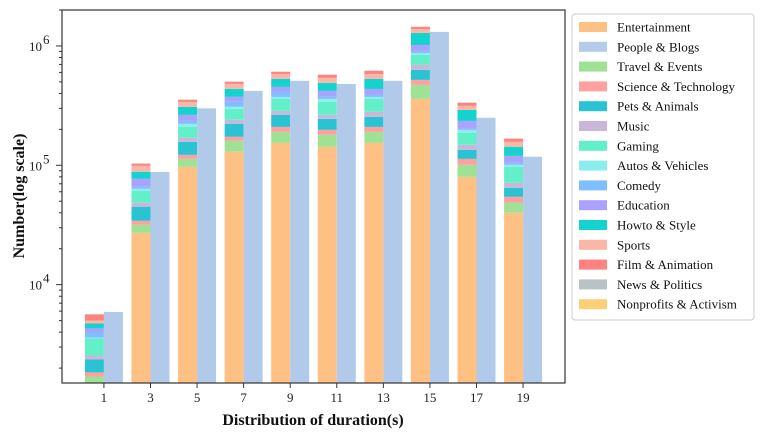 Image resolution: width=762 pixels, height=438 pixels. What do you see at coordinates (658, 106) in the screenshot?
I see `legend-label: Pets & Animals` at bounding box center [658, 106].